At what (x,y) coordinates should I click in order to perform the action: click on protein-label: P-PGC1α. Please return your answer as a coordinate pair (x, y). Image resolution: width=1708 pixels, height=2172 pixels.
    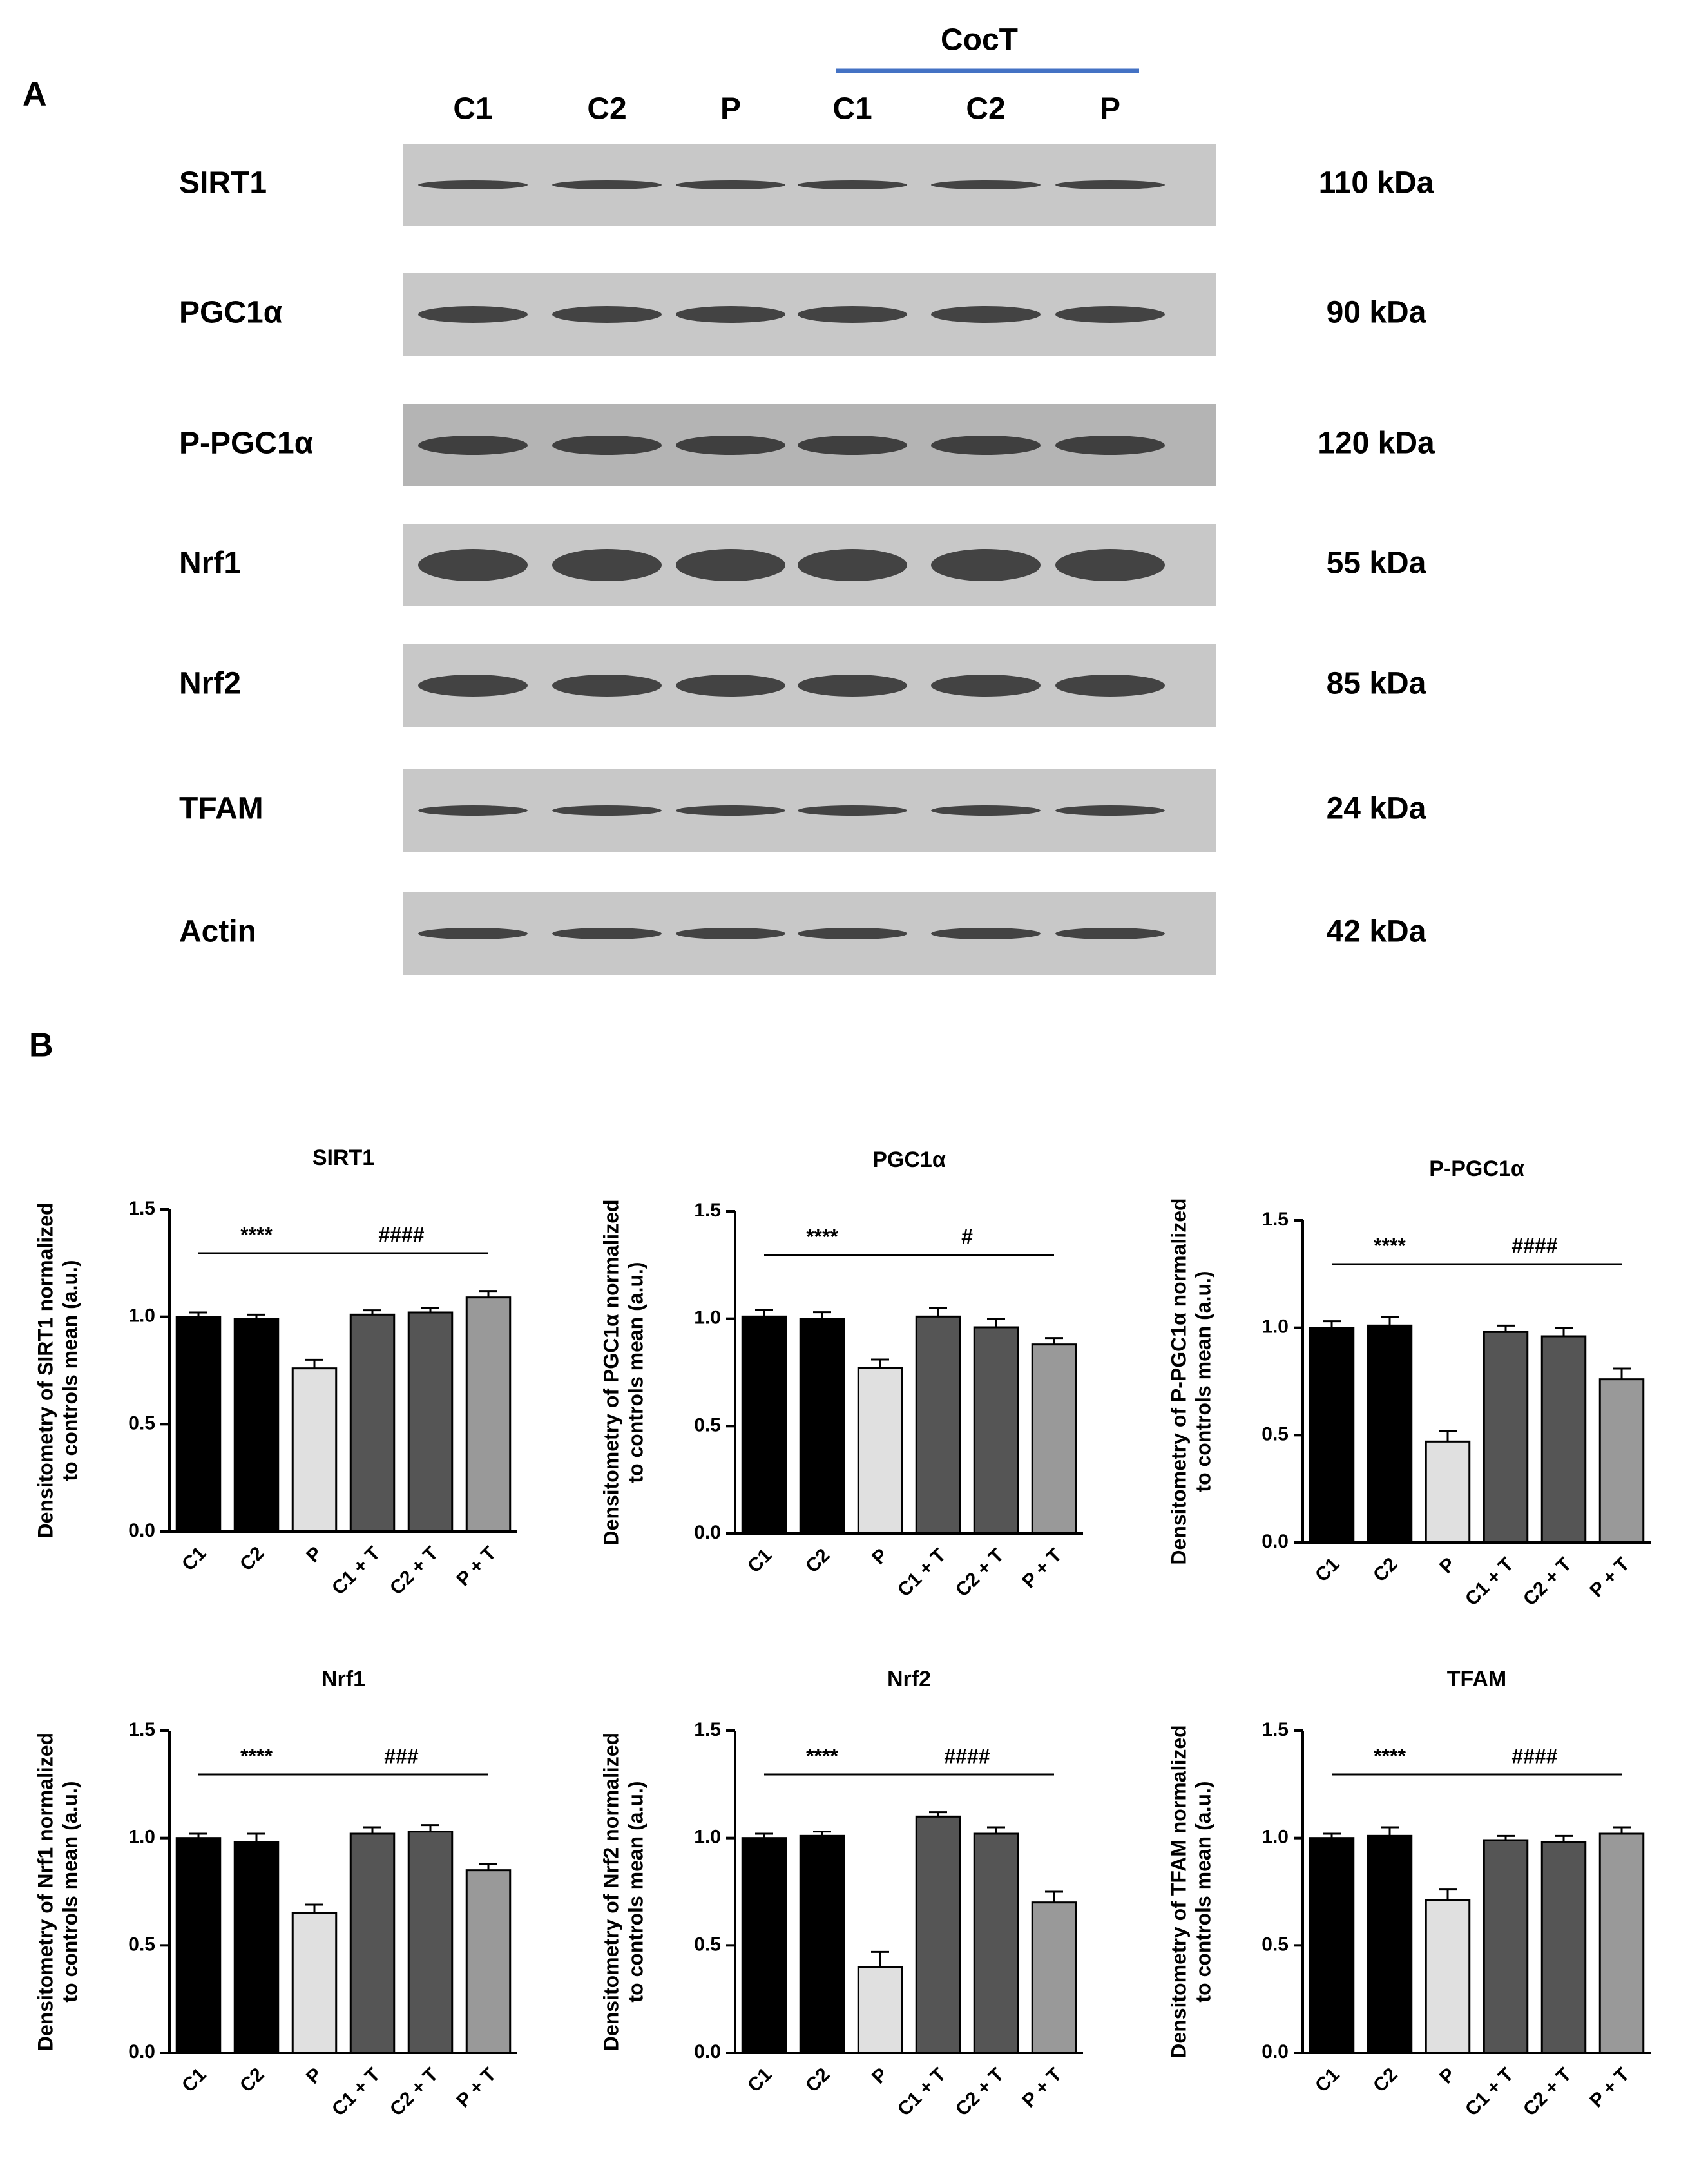
    Looking at the image, I should click on (246, 444).